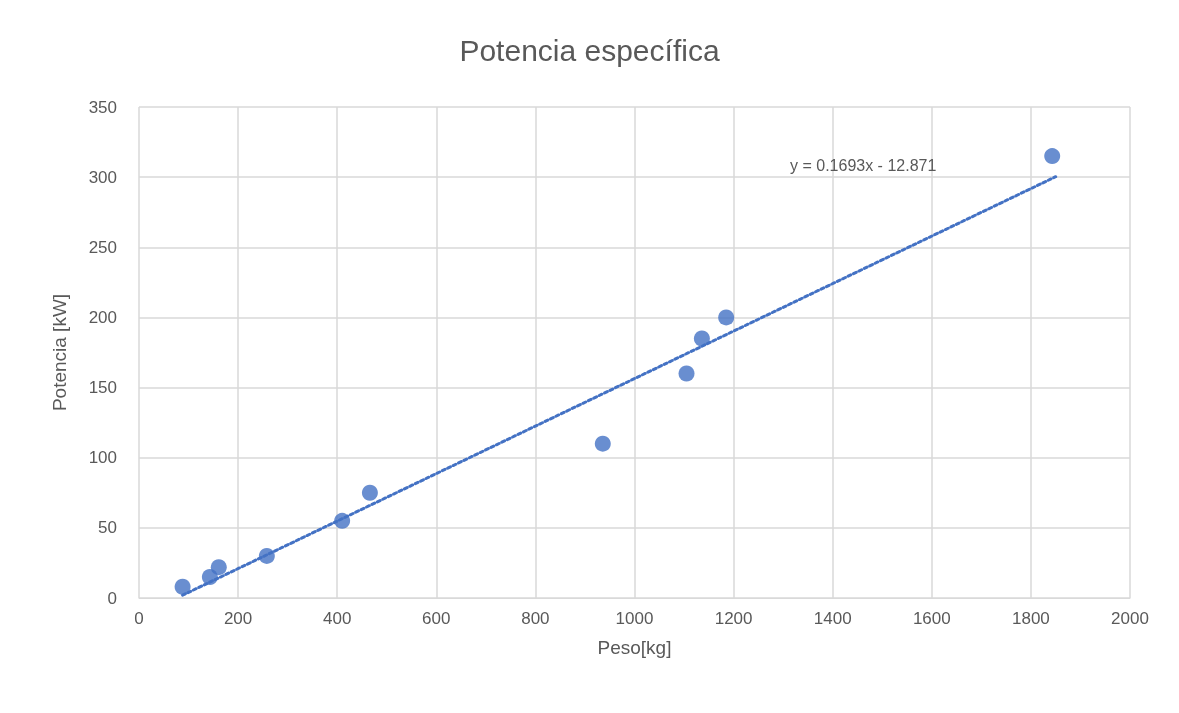 This screenshot has width=1179, height=713. What do you see at coordinates (589, 50) in the screenshot?
I see `chart-title: Potencia específica` at bounding box center [589, 50].